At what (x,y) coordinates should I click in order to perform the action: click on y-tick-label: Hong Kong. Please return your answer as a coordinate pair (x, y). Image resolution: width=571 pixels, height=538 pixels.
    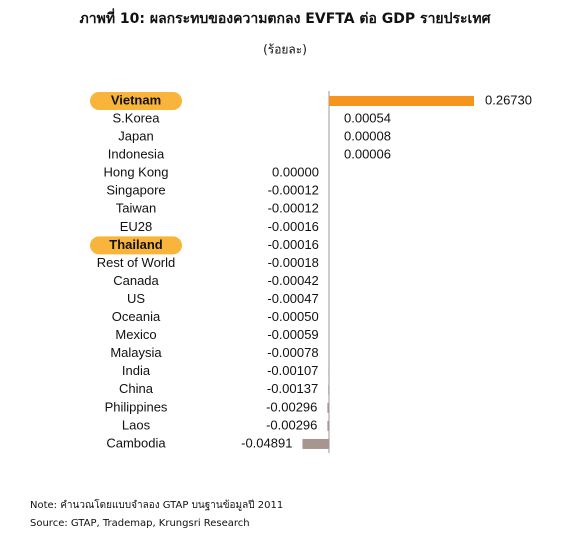
    Looking at the image, I should click on (135, 172).